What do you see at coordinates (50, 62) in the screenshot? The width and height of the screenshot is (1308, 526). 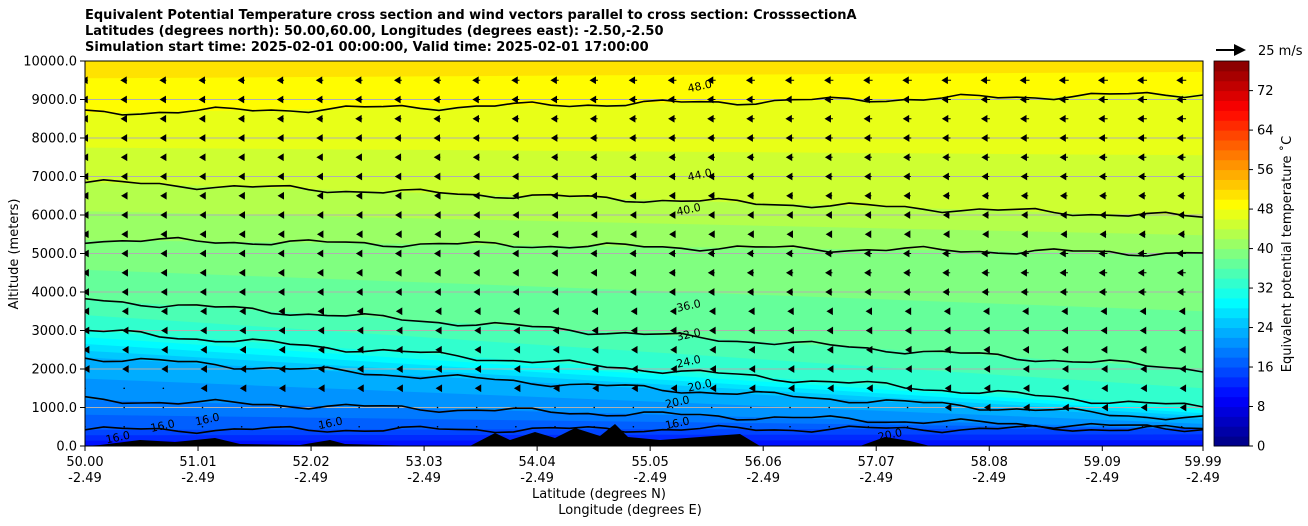 I see `y-tick-label: 10000.0` at bounding box center [50, 62].